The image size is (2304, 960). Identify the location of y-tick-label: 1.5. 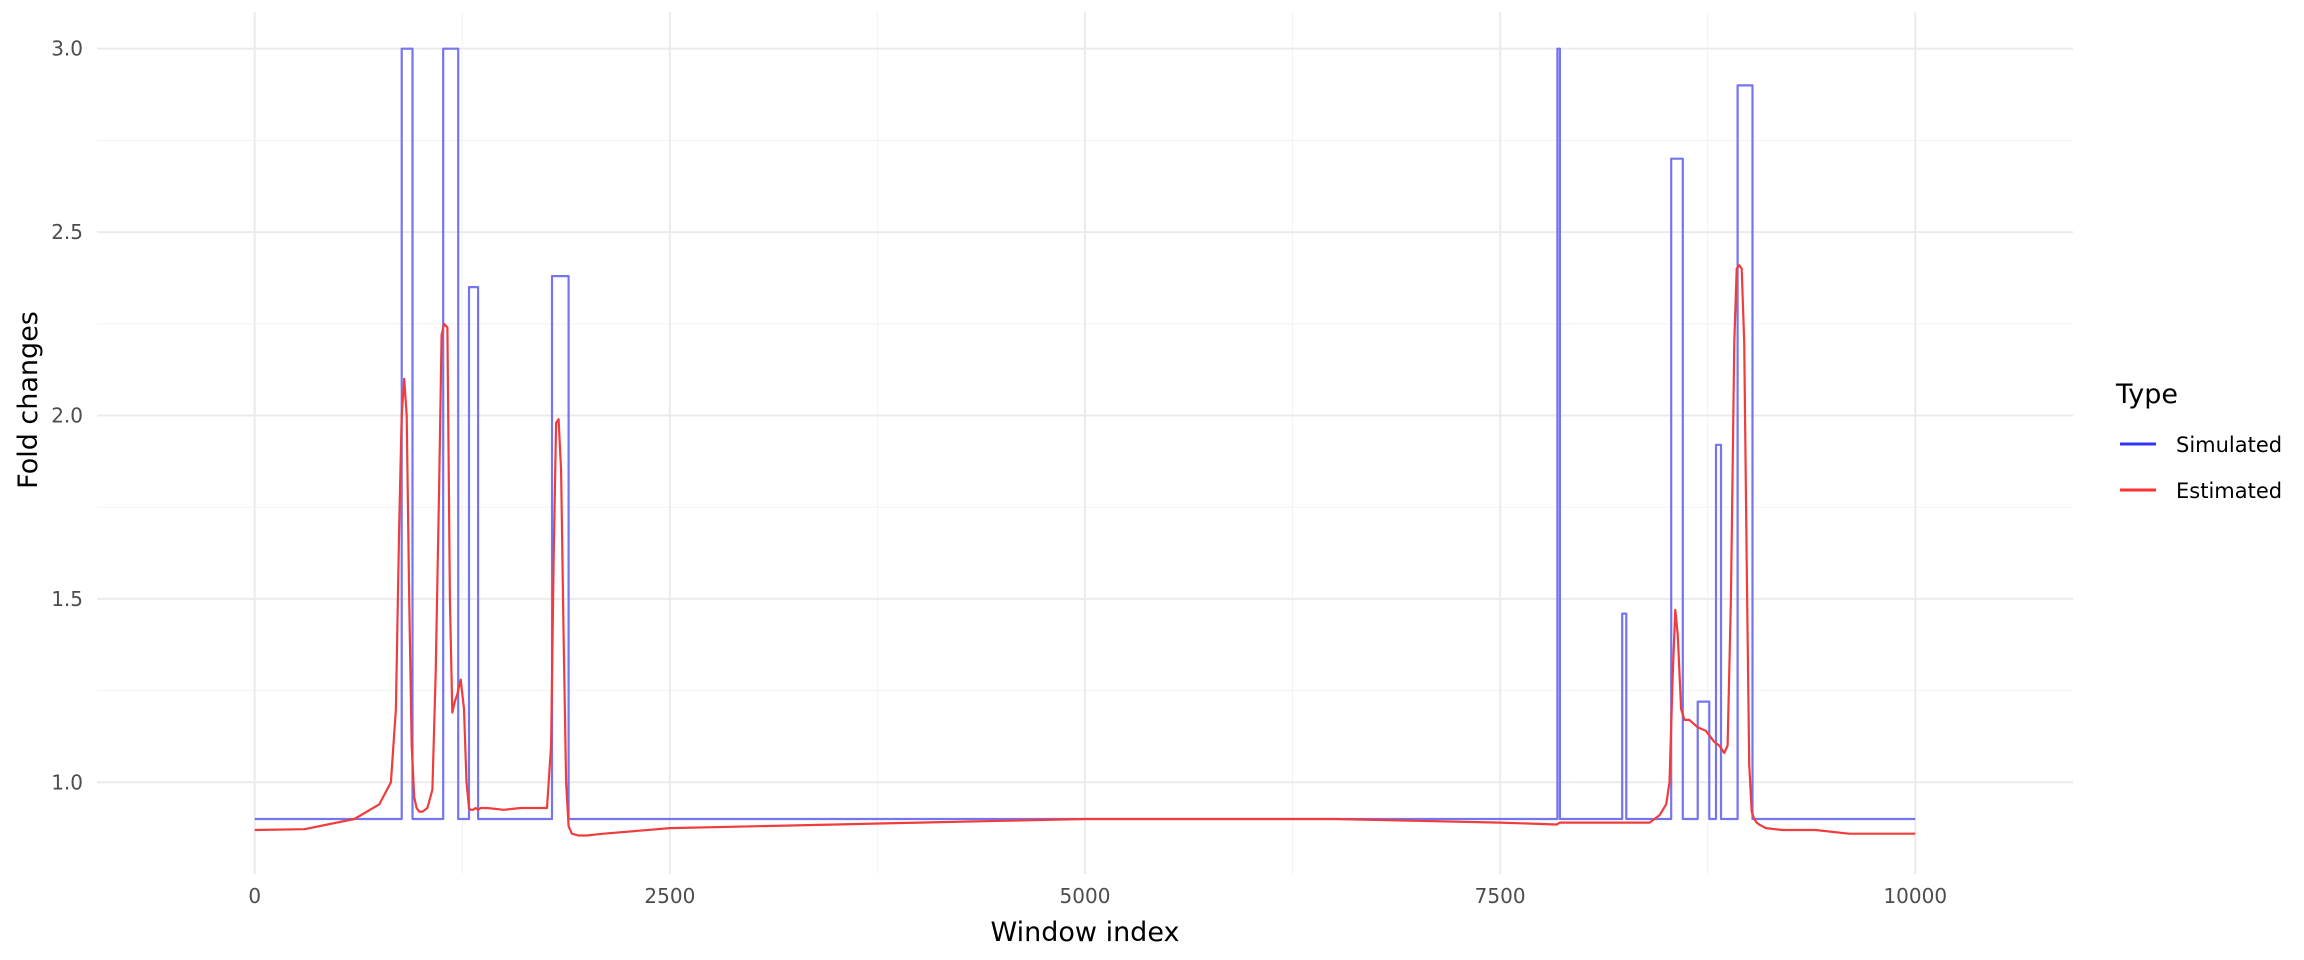
(67, 599).